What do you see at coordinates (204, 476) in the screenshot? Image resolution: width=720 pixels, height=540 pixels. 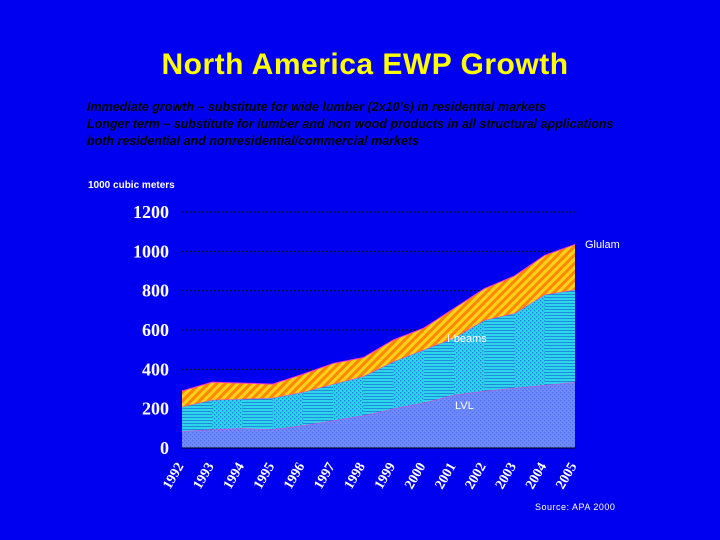 I see `x-tick-label: 1993` at bounding box center [204, 476].